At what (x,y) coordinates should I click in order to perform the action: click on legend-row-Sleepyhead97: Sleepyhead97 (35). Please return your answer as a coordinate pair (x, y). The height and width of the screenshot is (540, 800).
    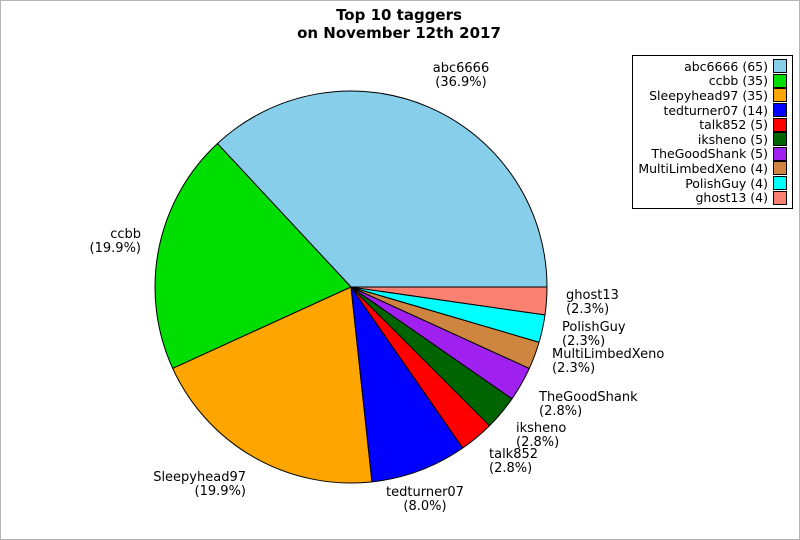
    Looking at the image, I should click on (711, 95).